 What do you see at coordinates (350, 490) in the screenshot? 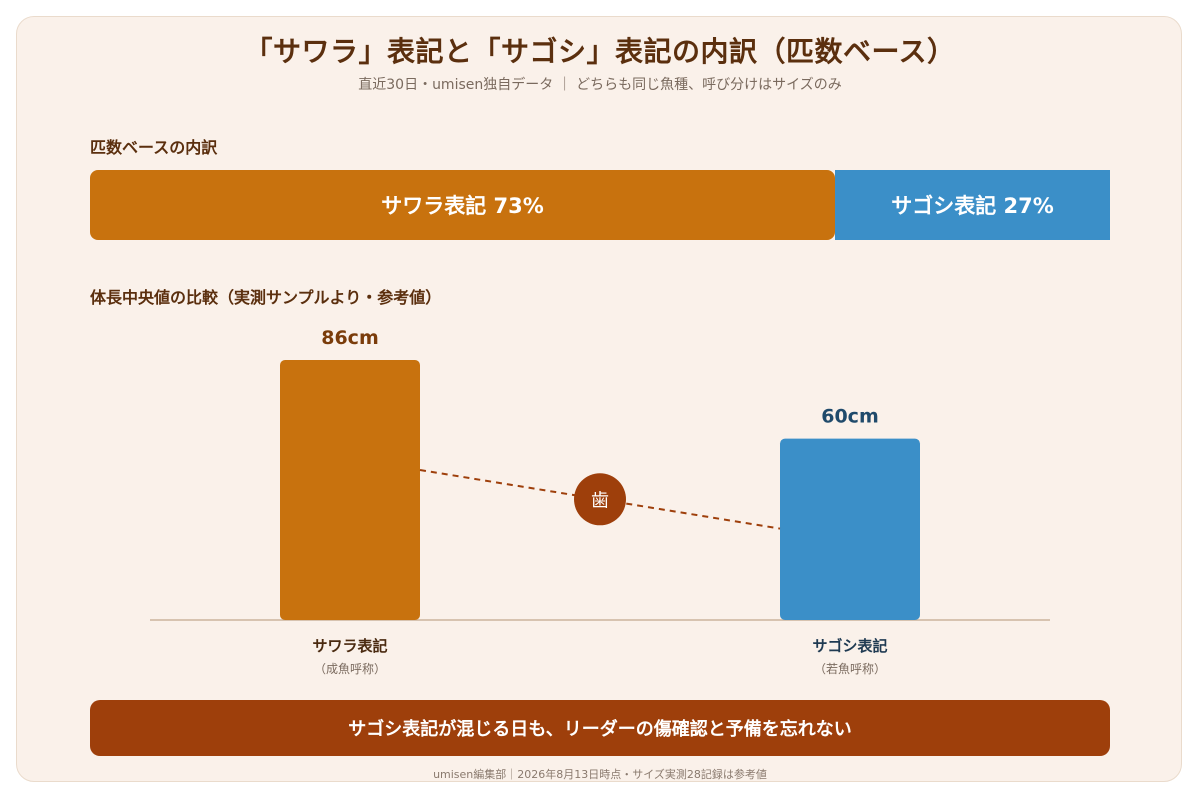
I see `bar-sawara` at bounding box center [350, 490].